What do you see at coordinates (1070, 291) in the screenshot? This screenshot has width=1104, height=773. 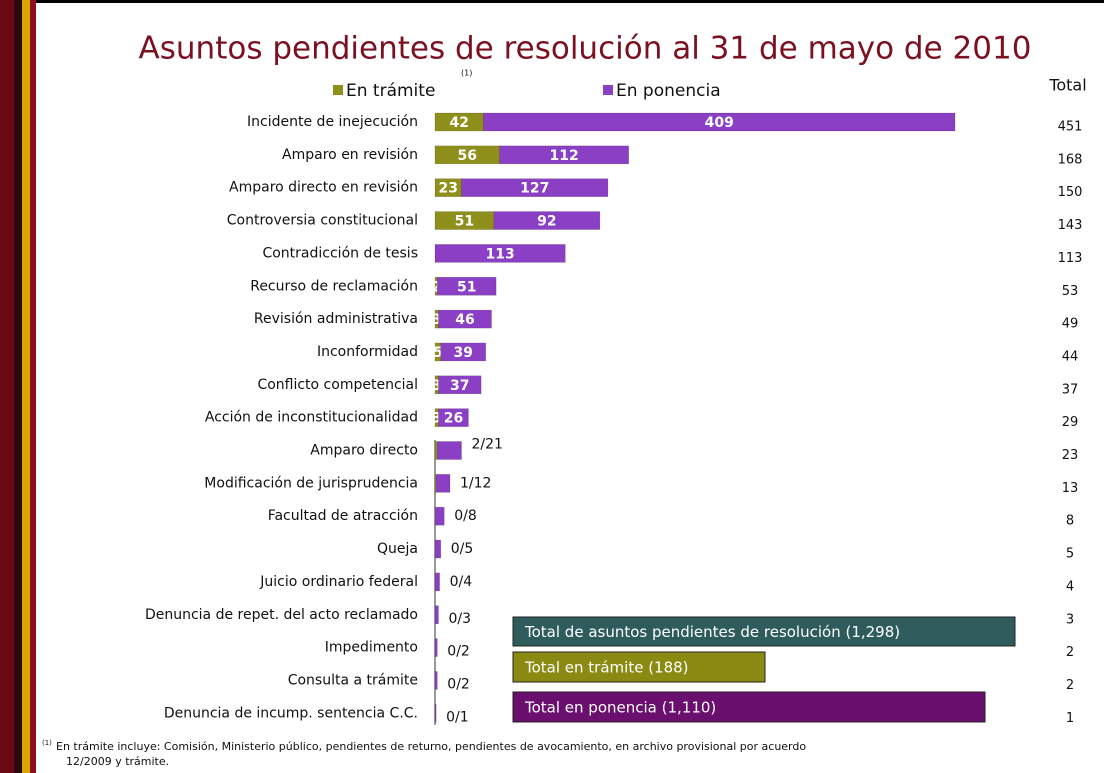 I see `total-value: 53` at bounding box center [1070, 291].